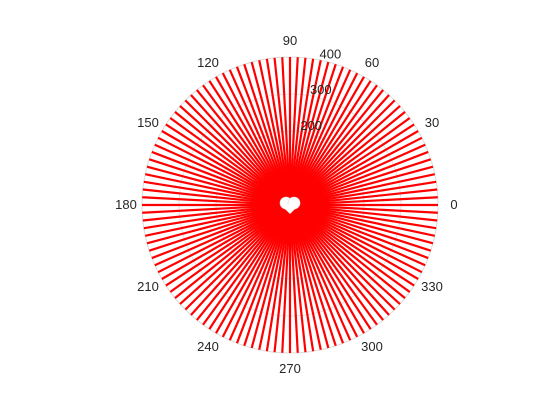  What do you see at coordinates (453, 204) in the screenshot?
I see `angle-tick-label: 0` at bounding box center [453, 204].